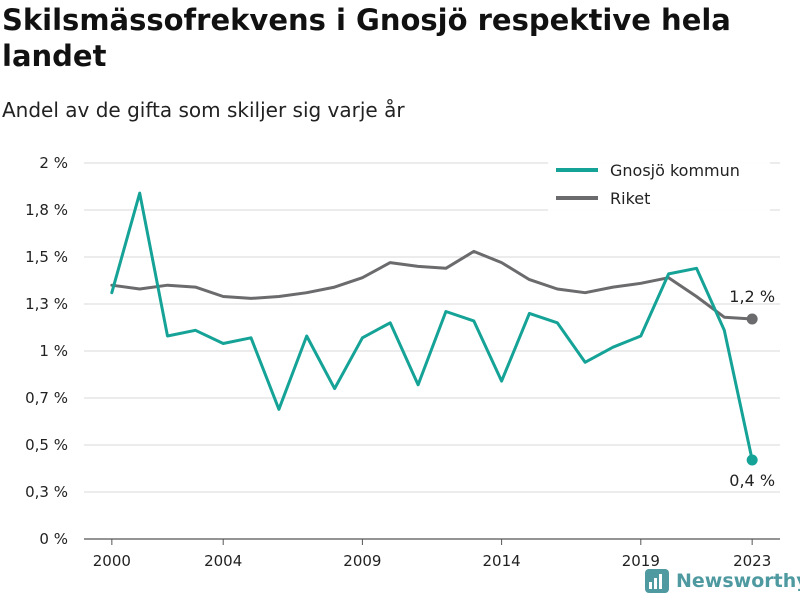  I want to click on y-tick-label: 0,3 %, so click(46, 492).